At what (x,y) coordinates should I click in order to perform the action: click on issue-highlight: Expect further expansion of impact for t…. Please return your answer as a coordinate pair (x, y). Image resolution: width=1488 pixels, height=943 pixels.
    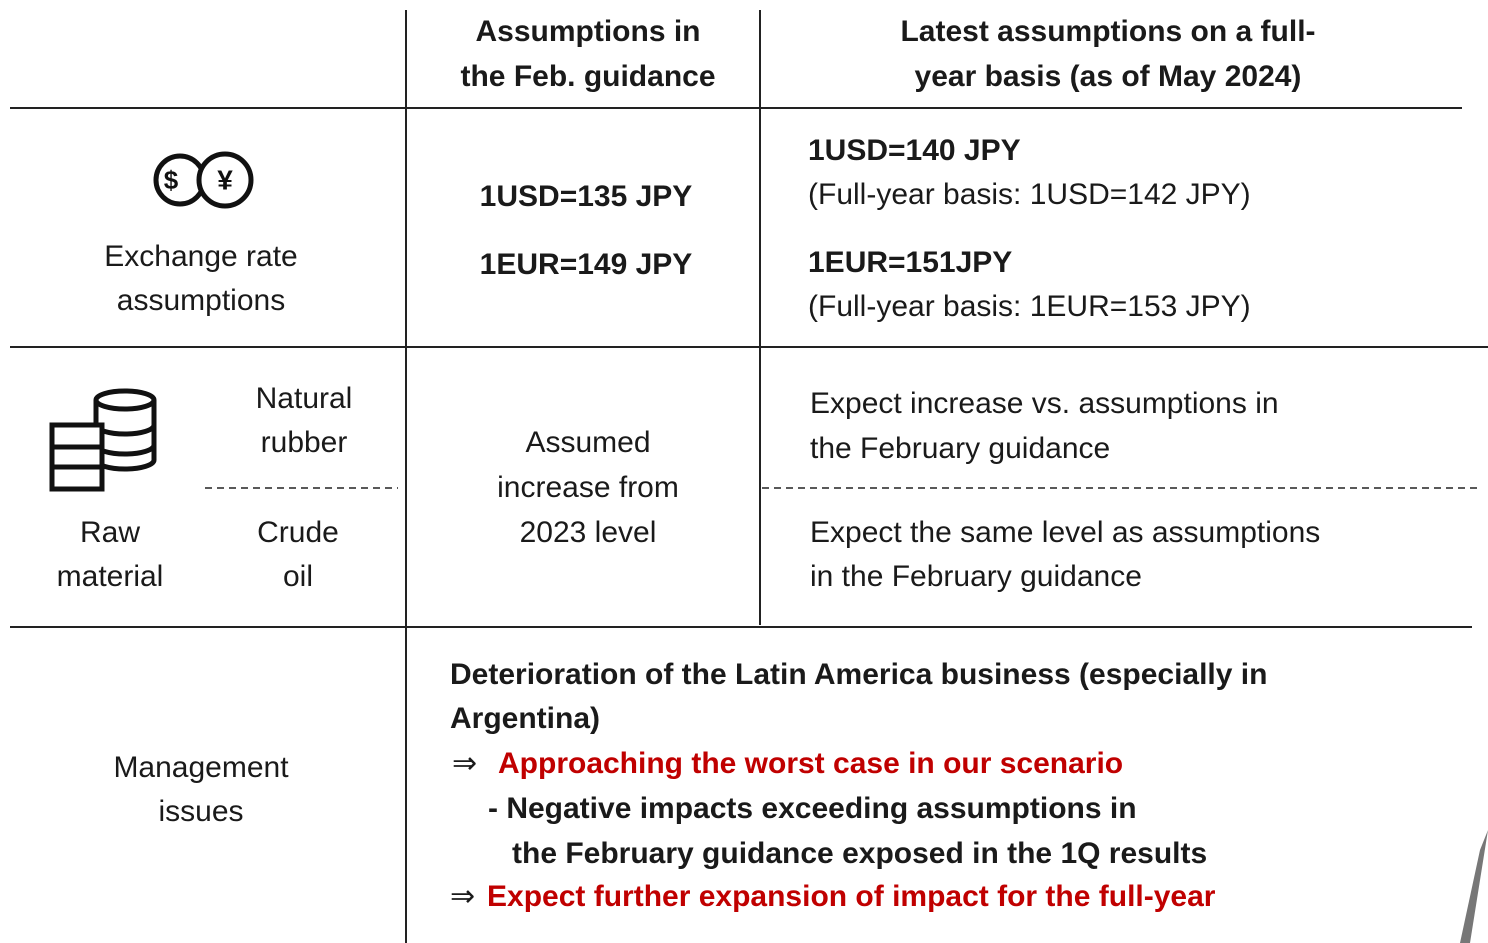
    Looking at the image, I should click on (851, 896).